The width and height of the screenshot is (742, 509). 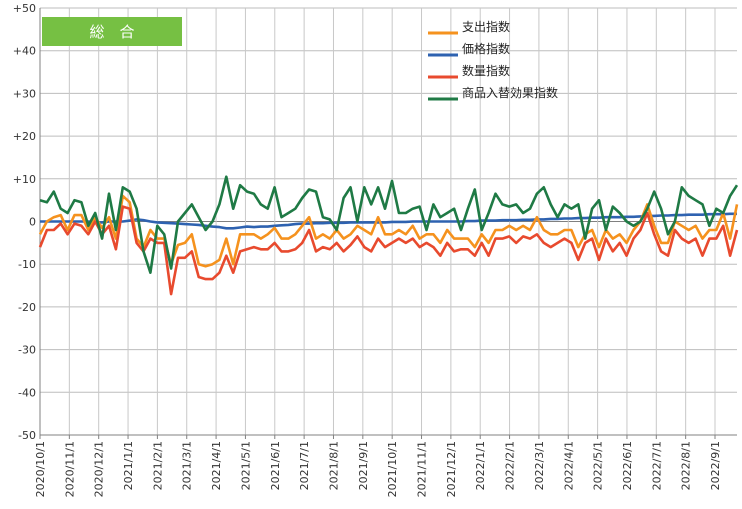 What do you see at coordinates (24, 136) in the screenshot?
I see `y-tick-label: +20` at bounding box center [24, 136].